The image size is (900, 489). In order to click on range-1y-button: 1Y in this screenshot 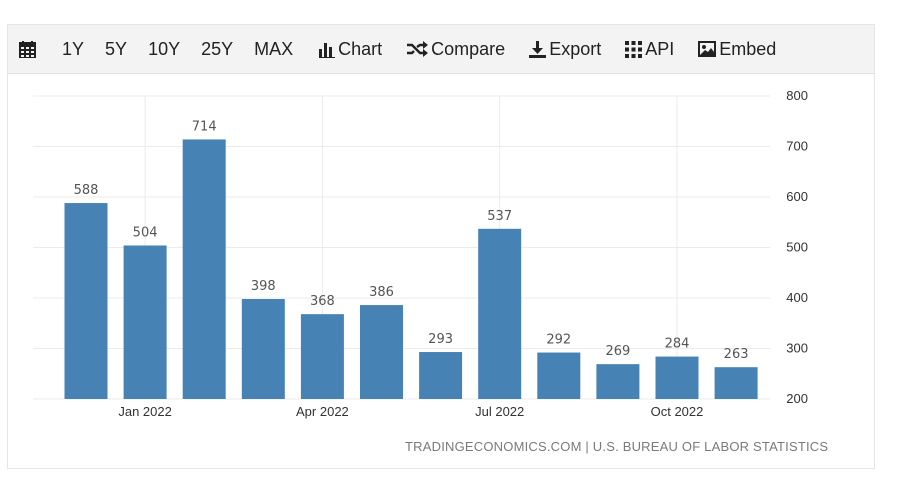, I will do `click(73, 48)`.